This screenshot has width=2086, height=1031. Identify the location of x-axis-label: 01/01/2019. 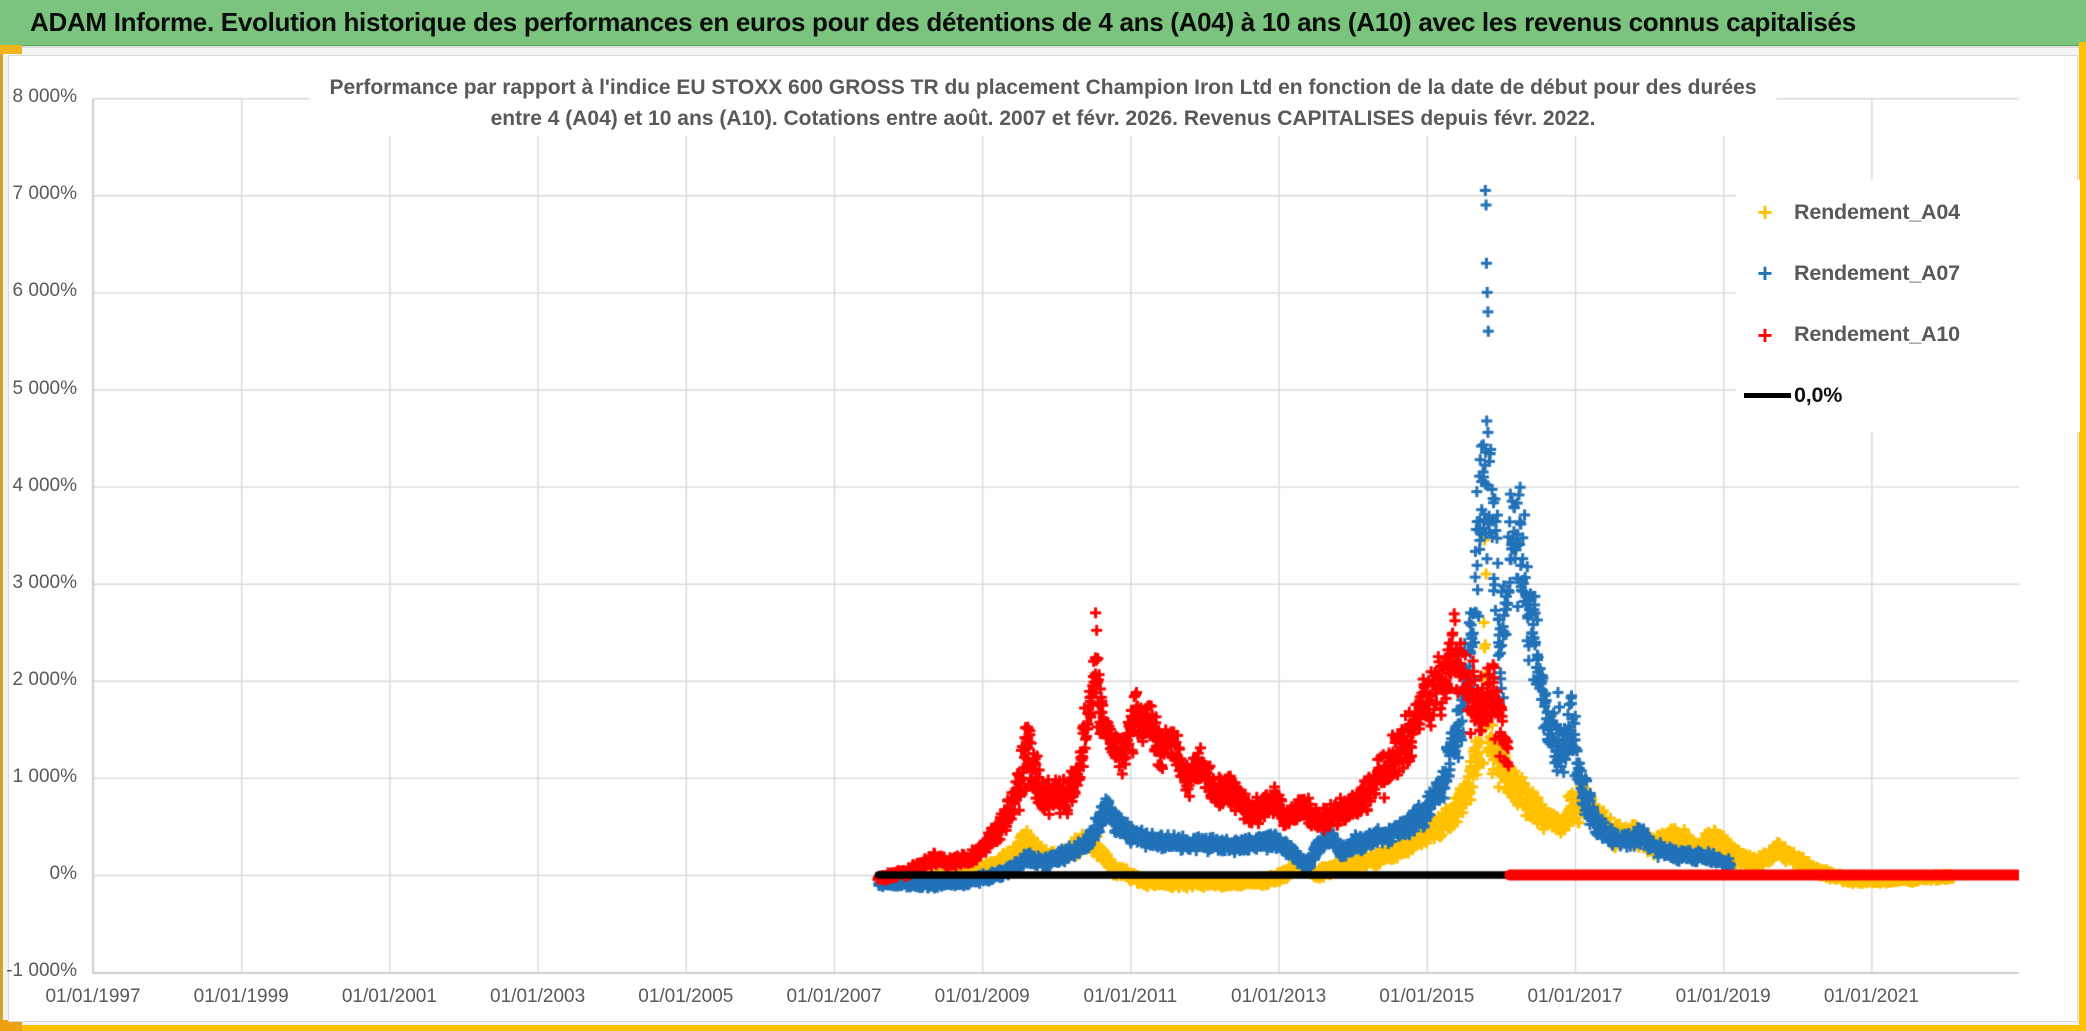
(1723, 996).